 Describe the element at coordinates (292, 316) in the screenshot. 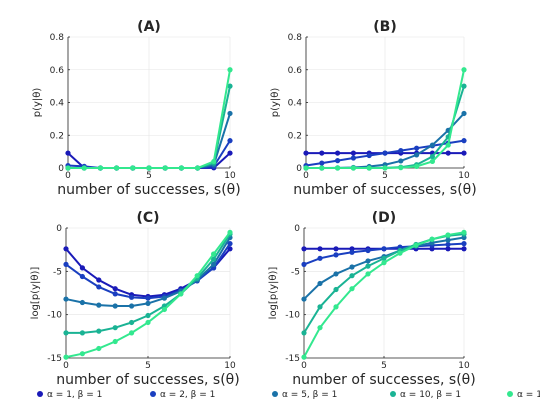

I see `y-tick-label: -10` at that location.